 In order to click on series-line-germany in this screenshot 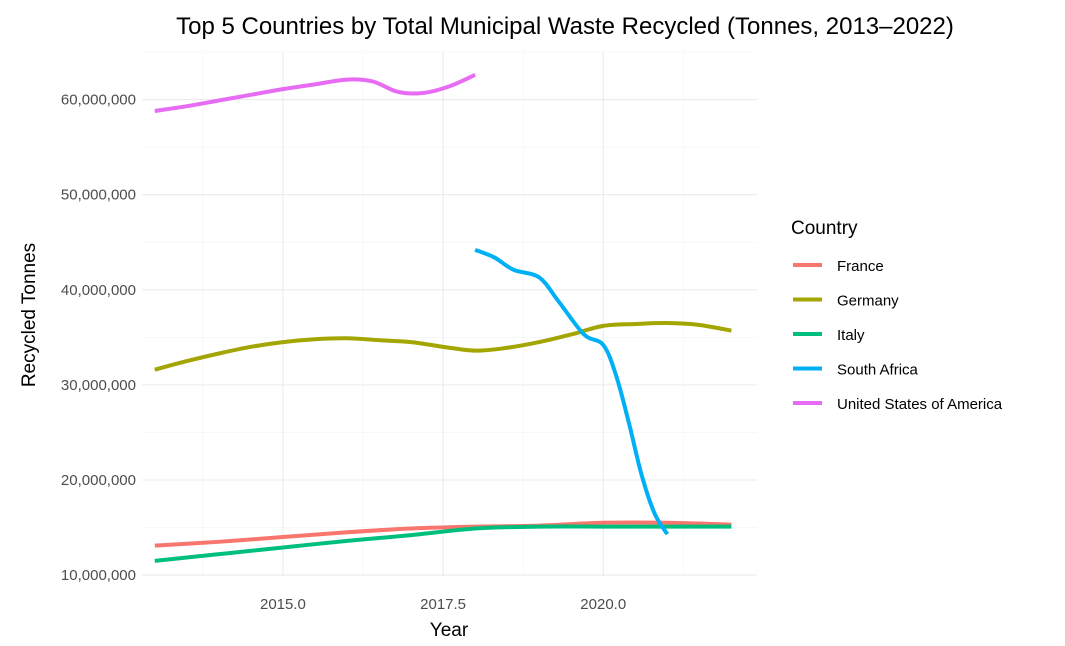, I will do `click(443, 346)`.